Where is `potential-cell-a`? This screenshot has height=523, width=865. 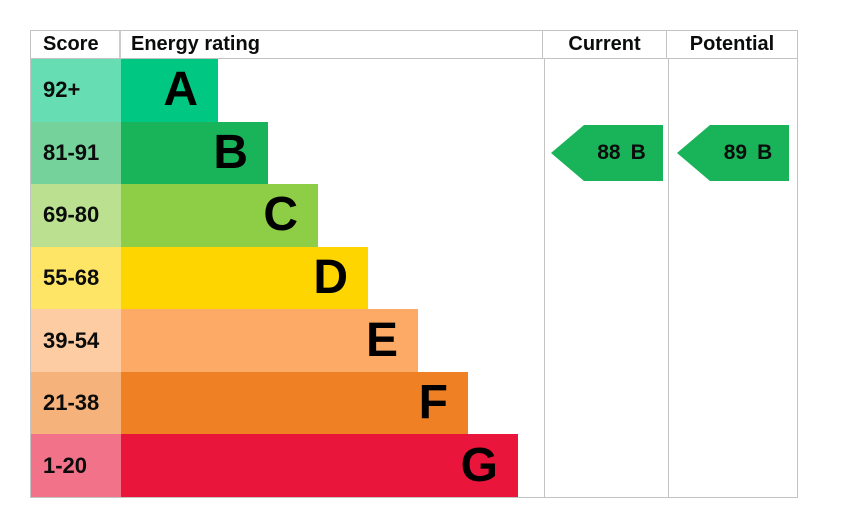 potential-cell-a is located at coordinates (732, 90).